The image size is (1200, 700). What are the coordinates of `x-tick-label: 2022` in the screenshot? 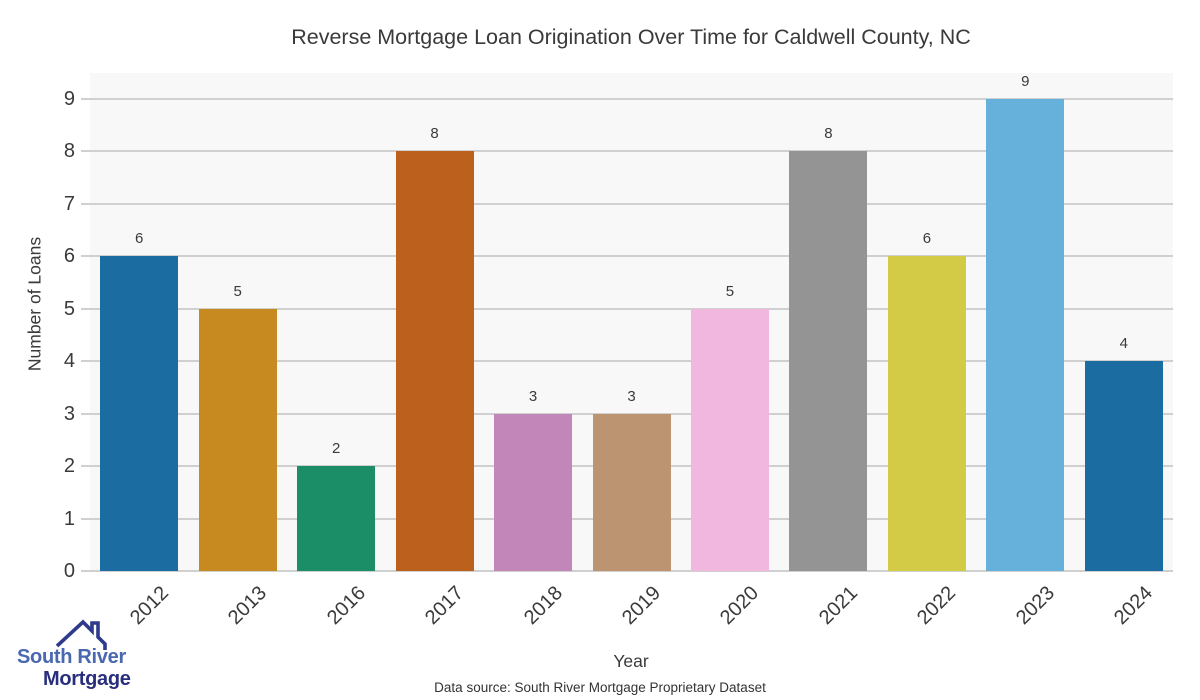 It's located at (937, 606).